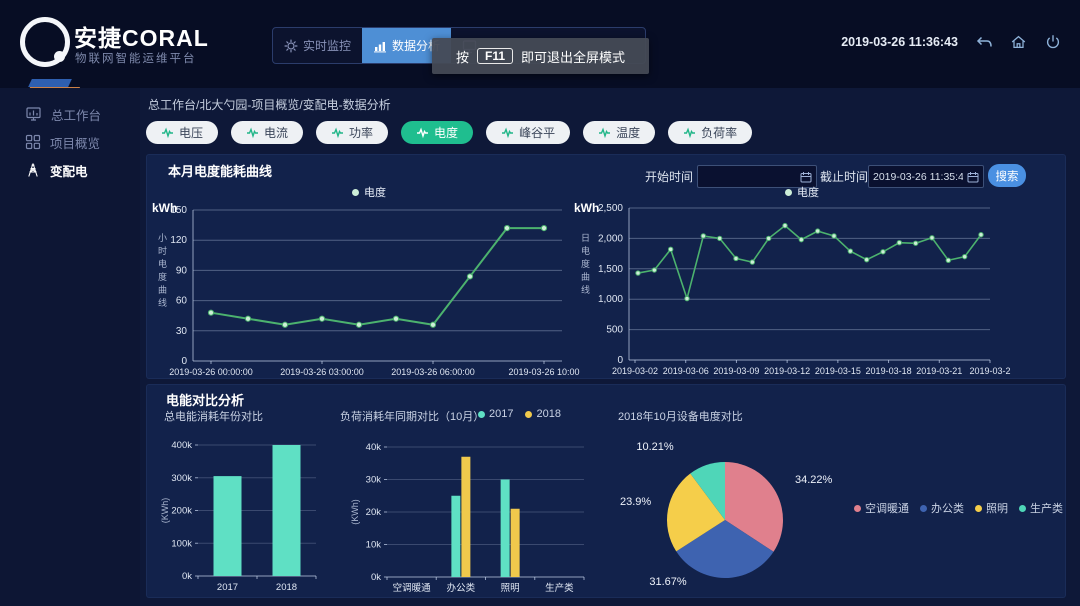 Image resolution: width=1080 pixels, height=606 pixels. What do you see at coordinates (655, 447) in the screenshot?
I see `svg-text: 10.21%` at bounding box center [655, 447].